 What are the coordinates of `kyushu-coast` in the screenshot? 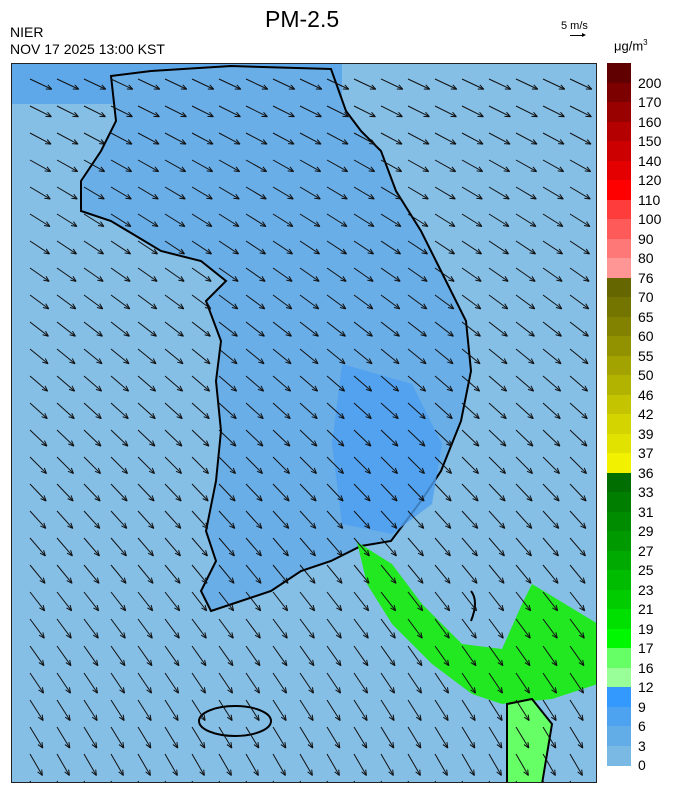 It's located at (530, 739).